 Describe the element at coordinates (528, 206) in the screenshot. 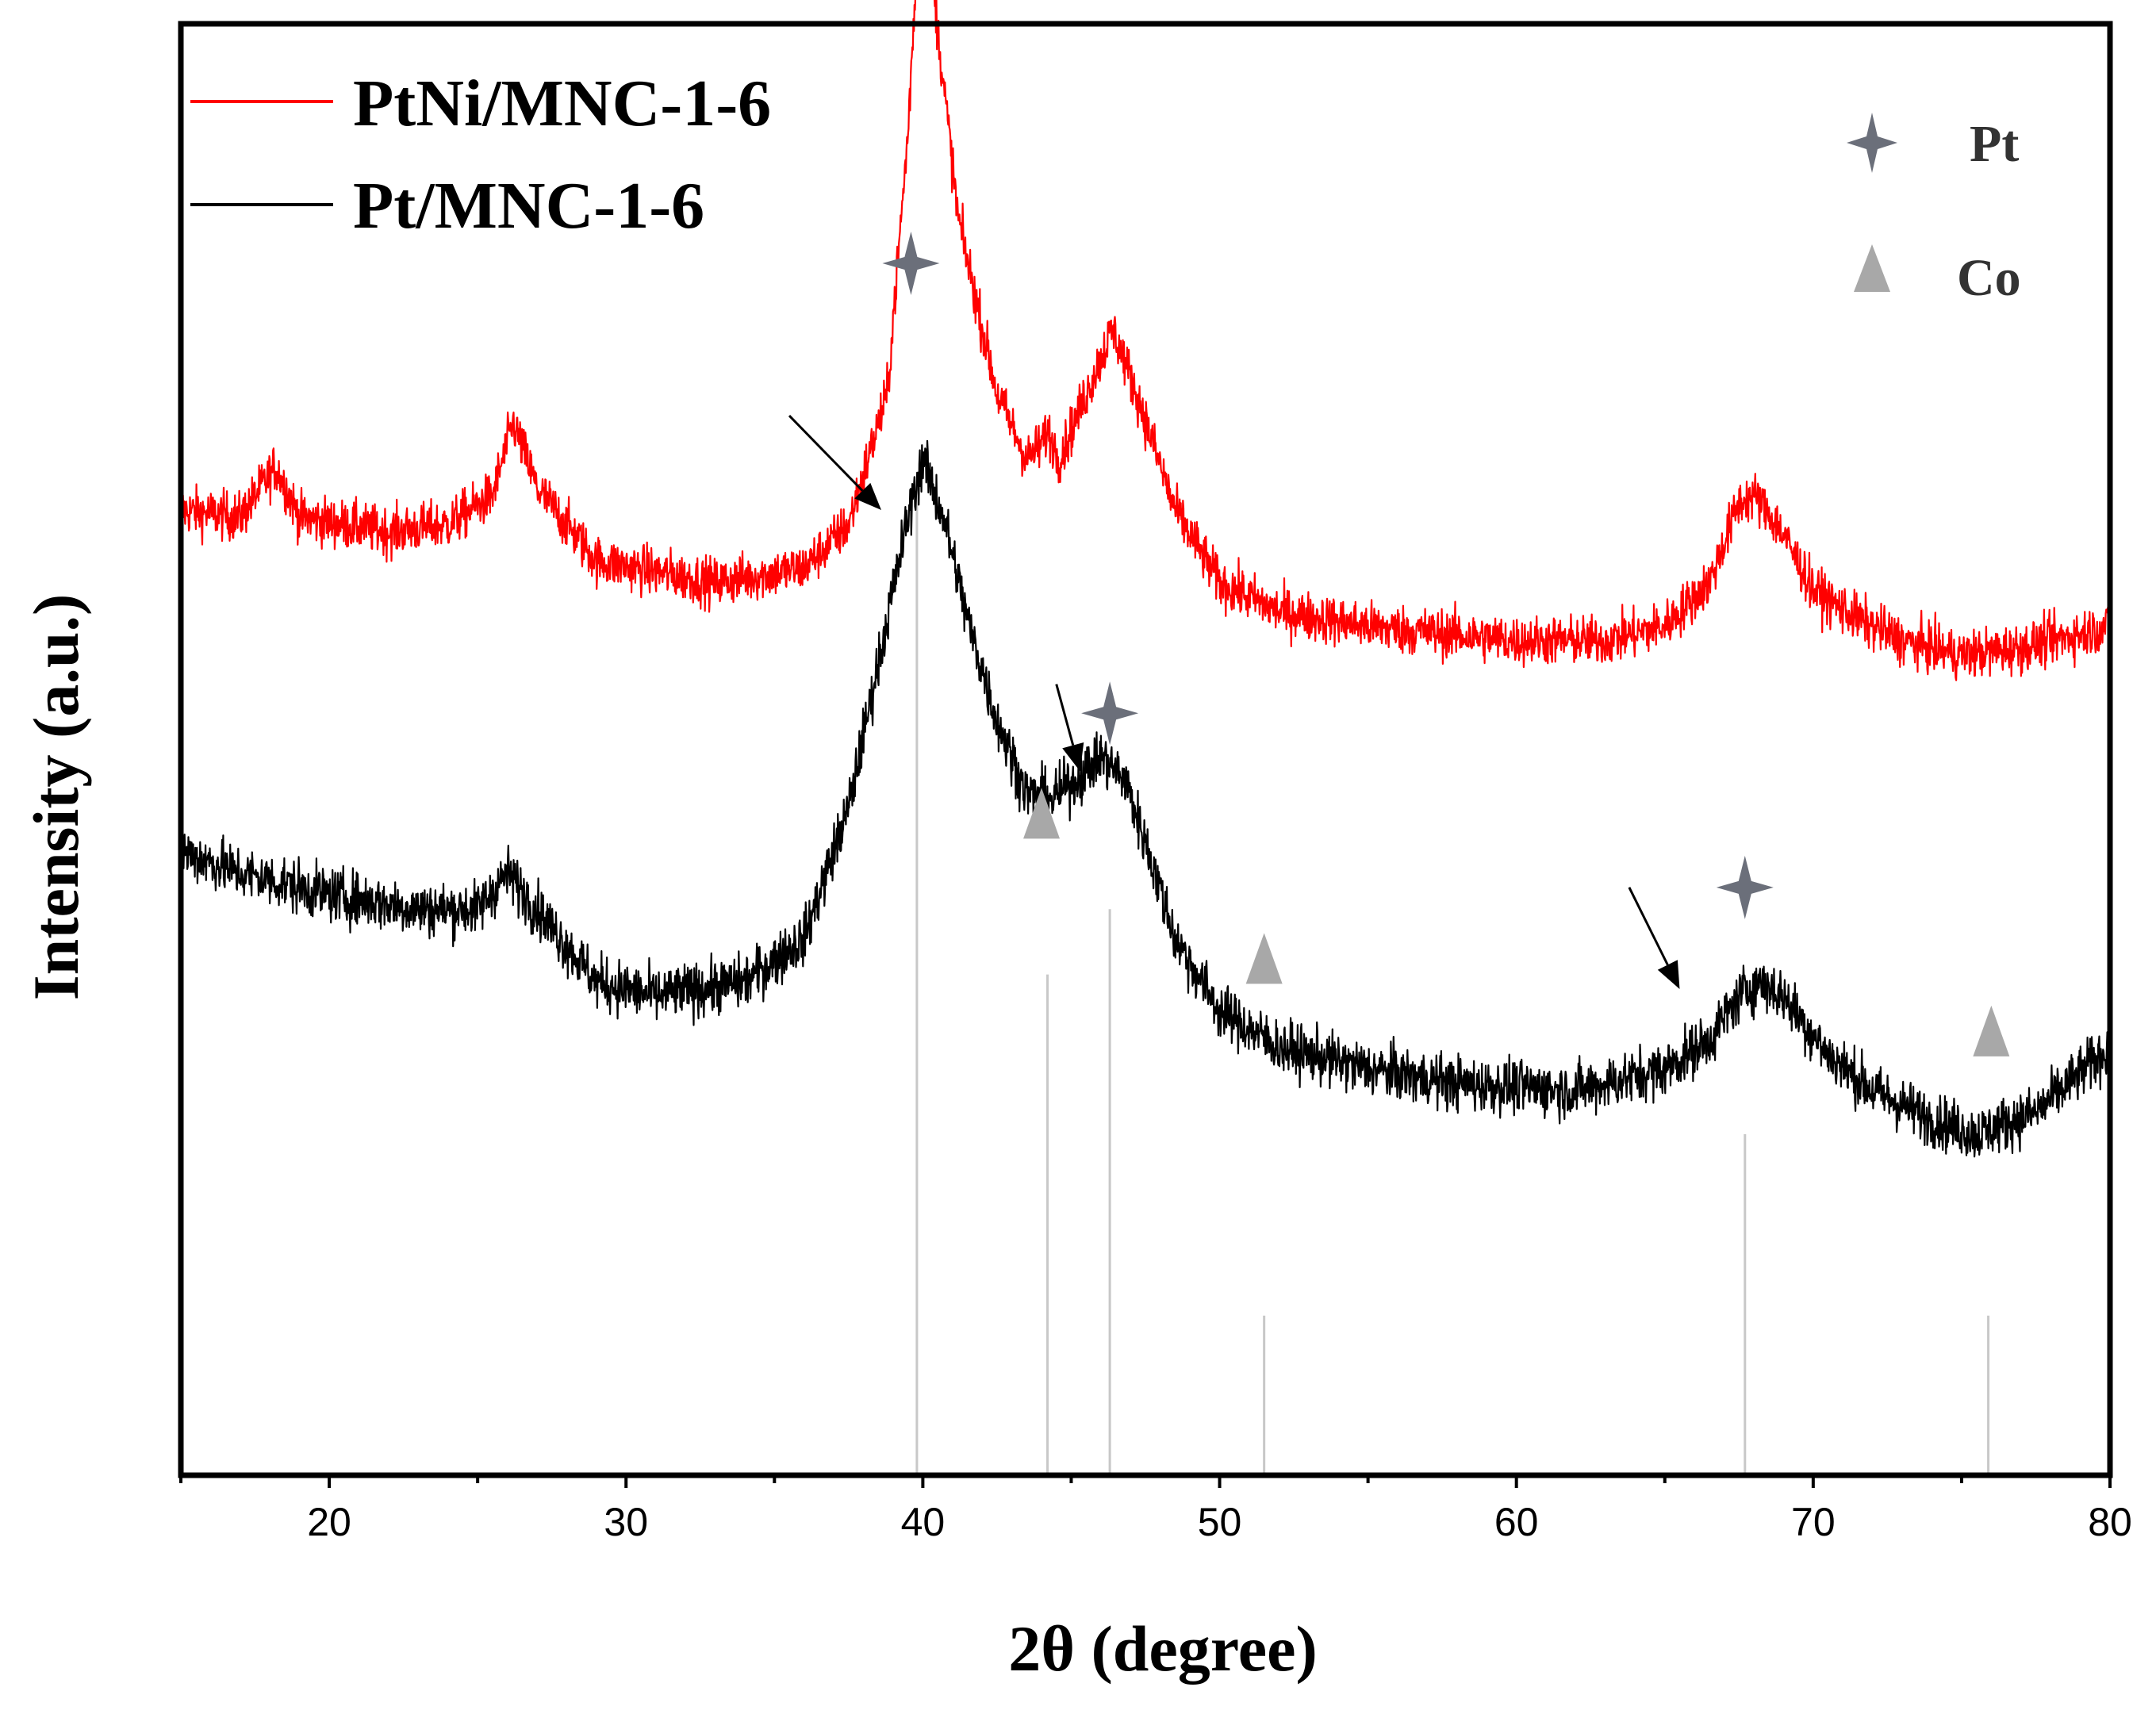

I see `legend-label-pt: Pt/MNC-1-6` at that location.